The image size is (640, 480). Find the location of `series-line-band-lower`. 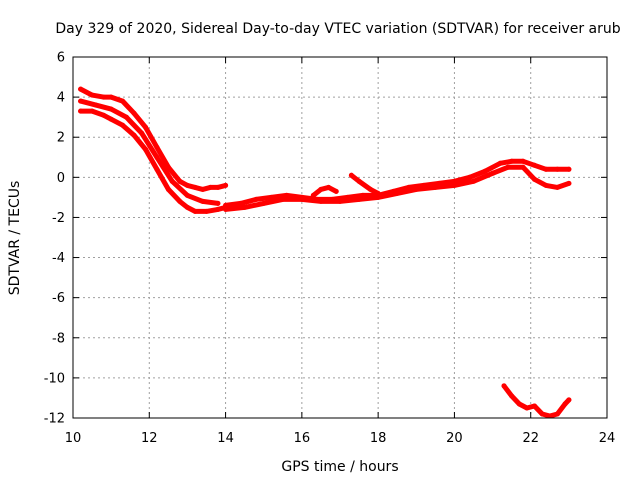

series-line-band-lower is located at coordinates (153, 161).